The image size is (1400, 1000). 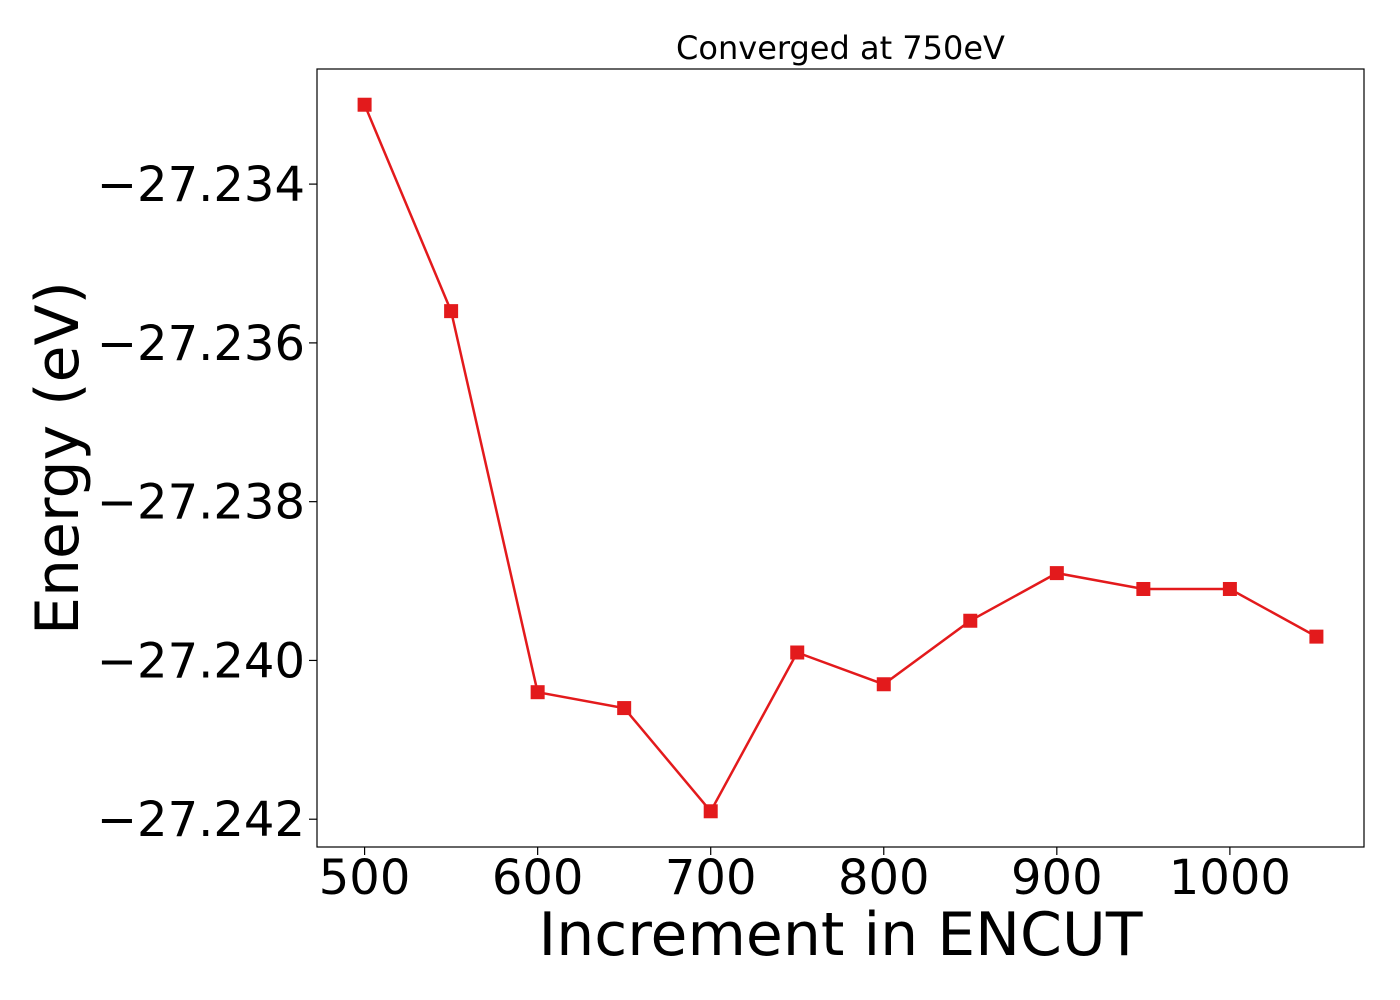 I want to click on y-axis-label: Energy (eV), so click(x=58, y=458).